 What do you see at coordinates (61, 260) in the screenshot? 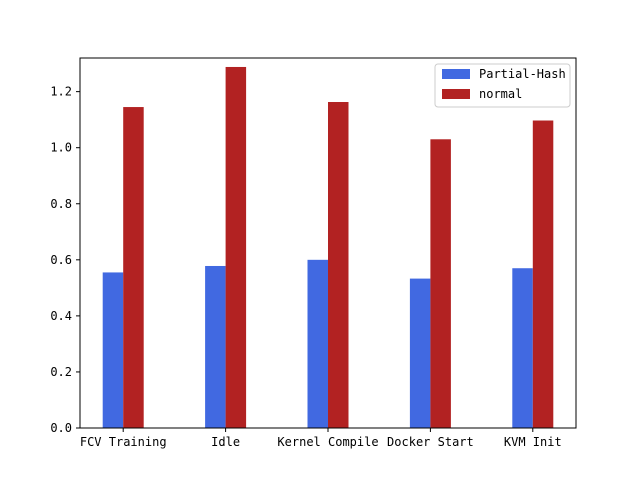
I see `y-tick-label-0-6: 0.6` at bounding box center [61, 260].